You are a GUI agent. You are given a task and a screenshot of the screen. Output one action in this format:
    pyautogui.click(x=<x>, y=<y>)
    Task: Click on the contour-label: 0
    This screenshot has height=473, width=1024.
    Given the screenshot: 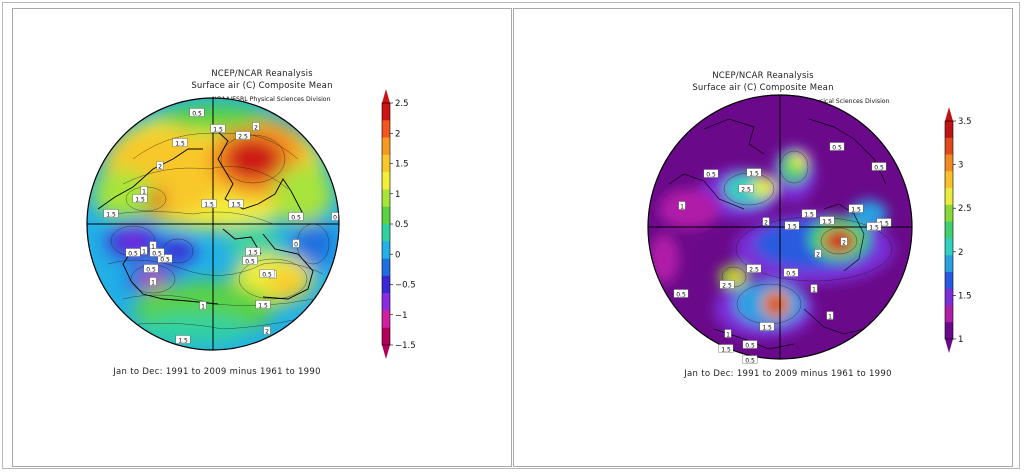 What is the action you would take?
    pyautogui.click(x=335, y=217)
    